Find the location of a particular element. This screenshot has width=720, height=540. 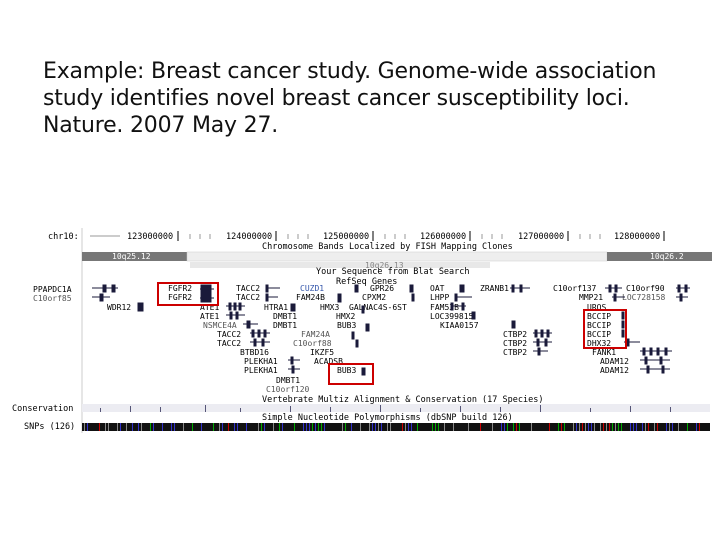

gene-dmbt1-c: DMBT1 is located at coordinates (288, 380).